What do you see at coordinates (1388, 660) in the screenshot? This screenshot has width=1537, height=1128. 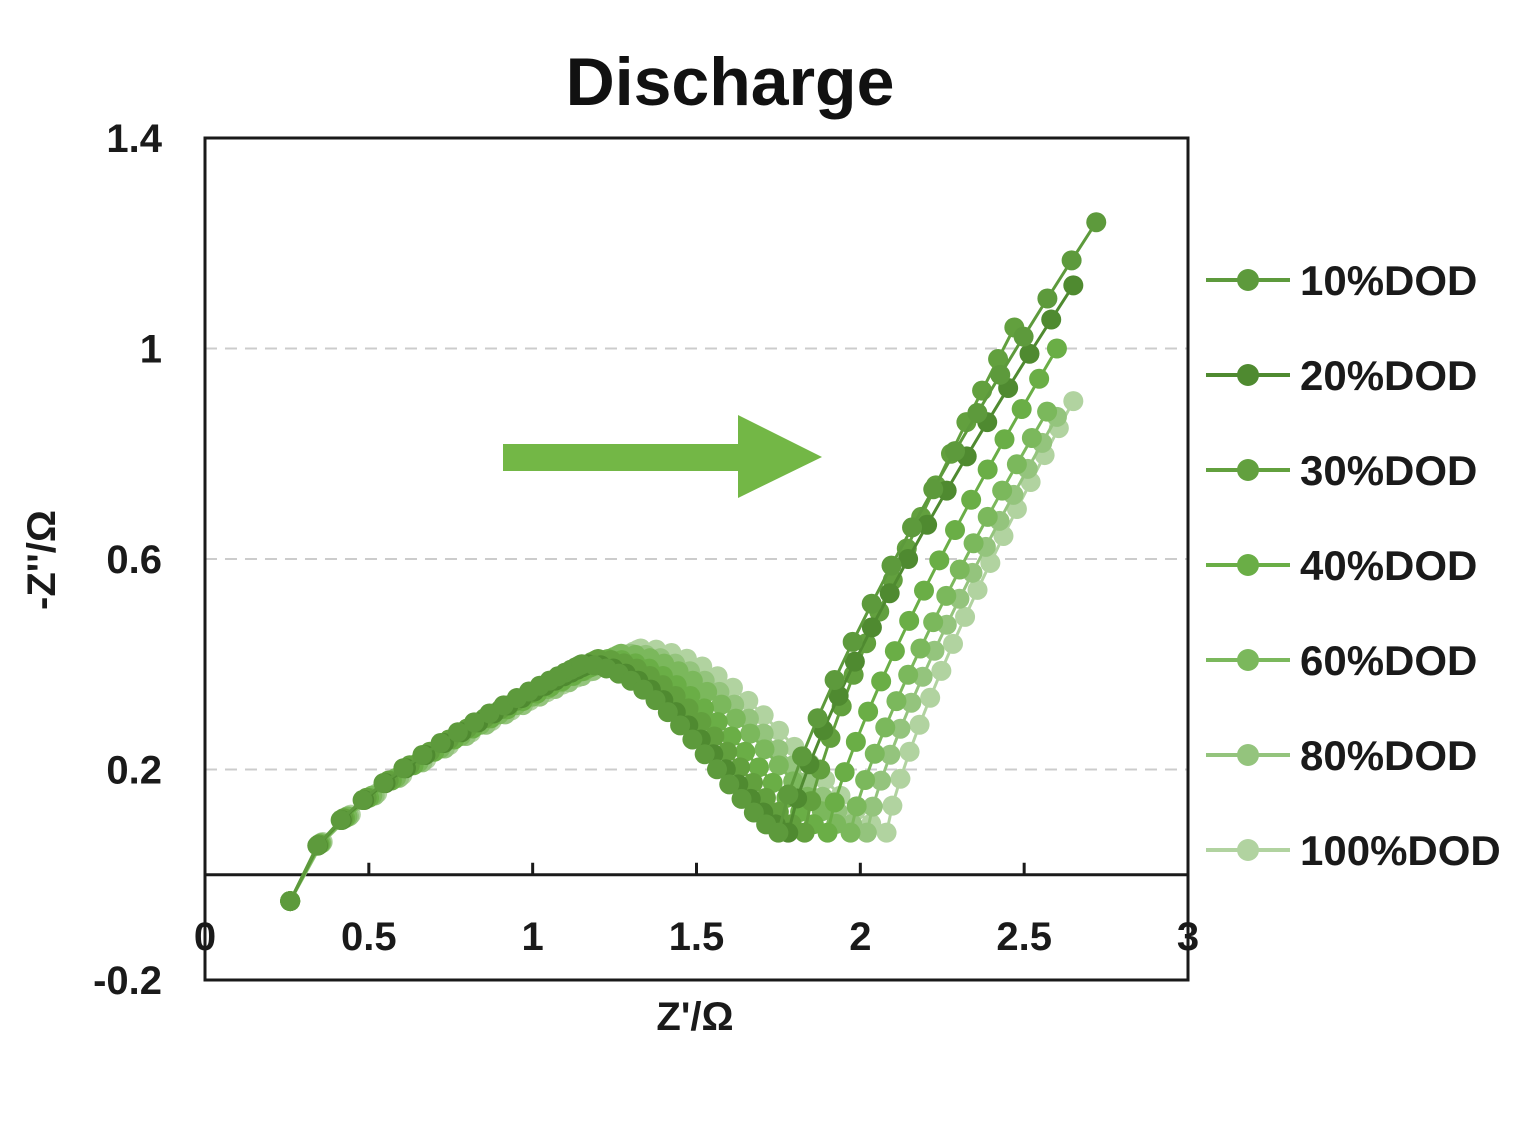 I see `legend-label: 60%DOD` at bounding box center [1388, 660].